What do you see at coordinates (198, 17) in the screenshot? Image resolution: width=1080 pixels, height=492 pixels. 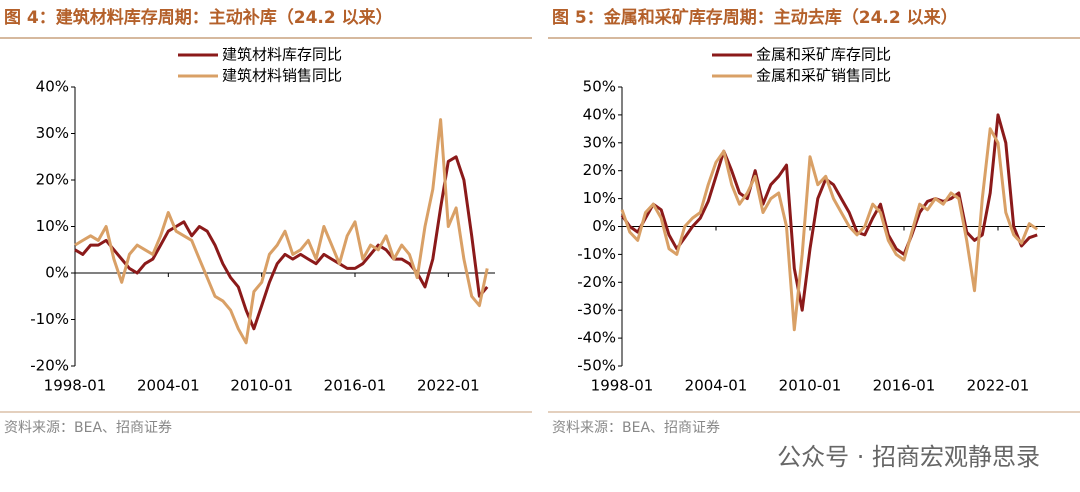 I see `chart-title: 图 4：建筑材料库存周期：主动补库（24.2 以来）` at bounding box center [198, 17].